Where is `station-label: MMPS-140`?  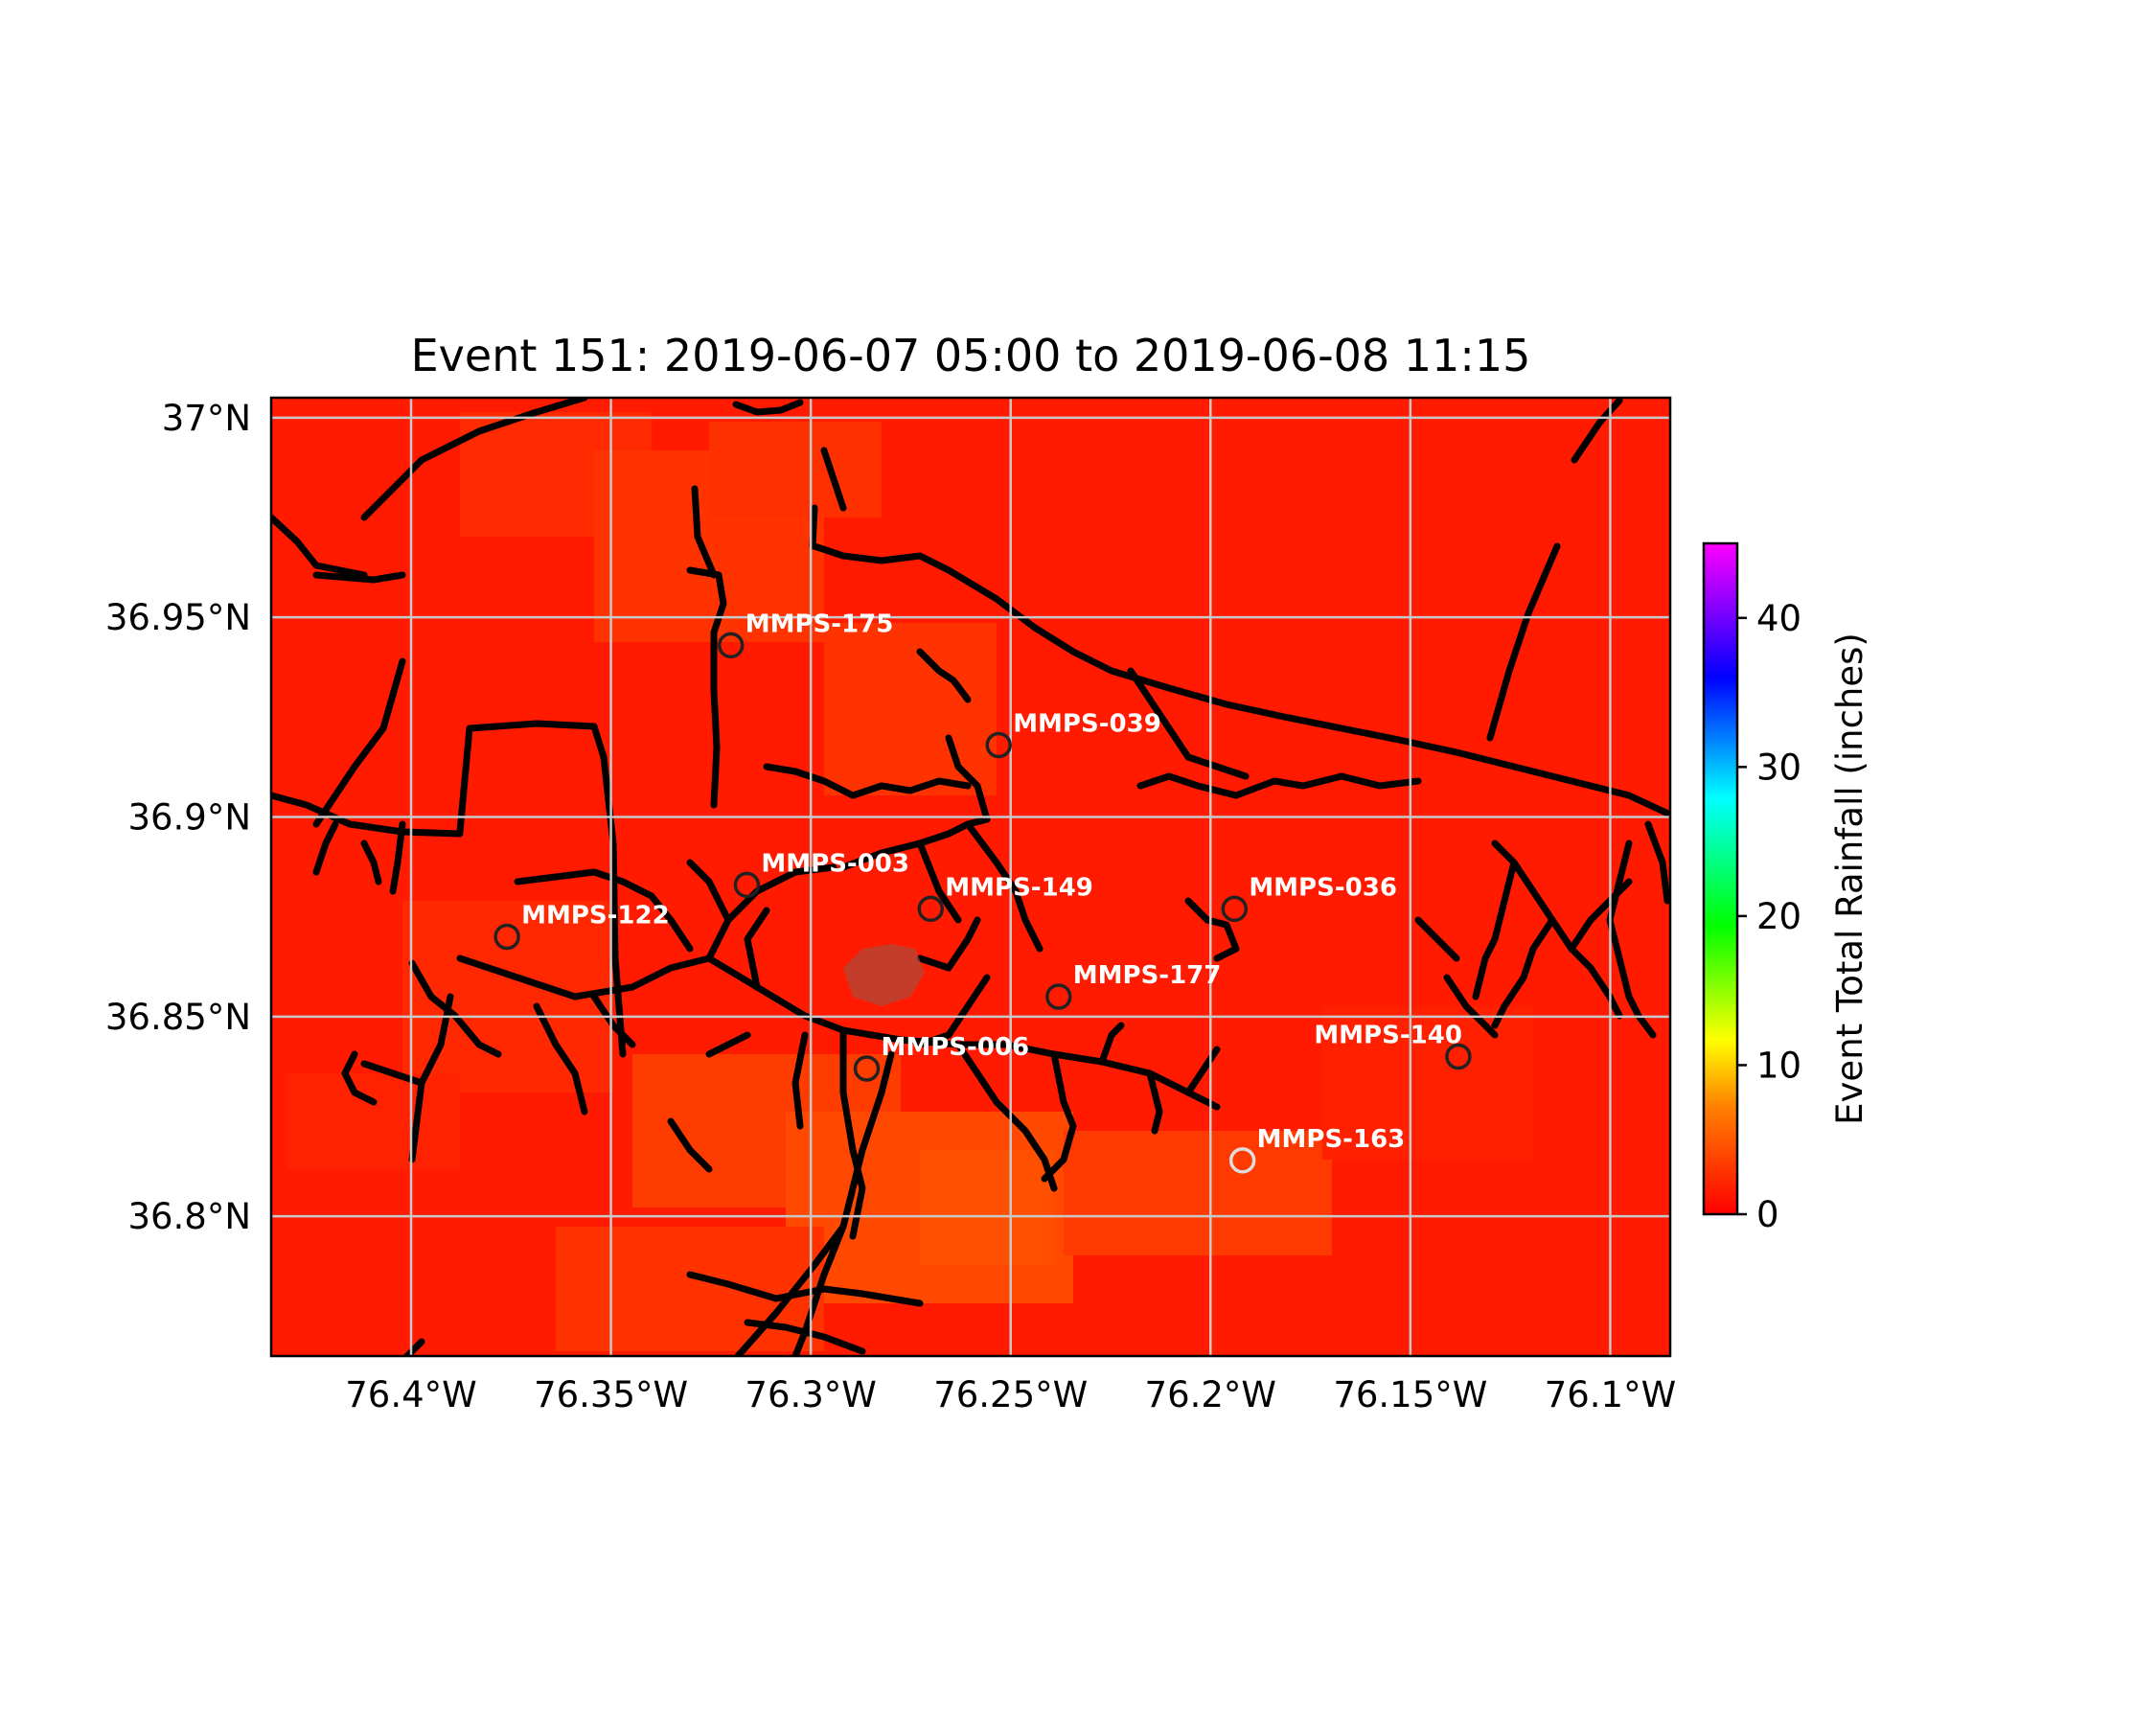
station-label: MMPS-140 is located at coordinates (1388, 1036).